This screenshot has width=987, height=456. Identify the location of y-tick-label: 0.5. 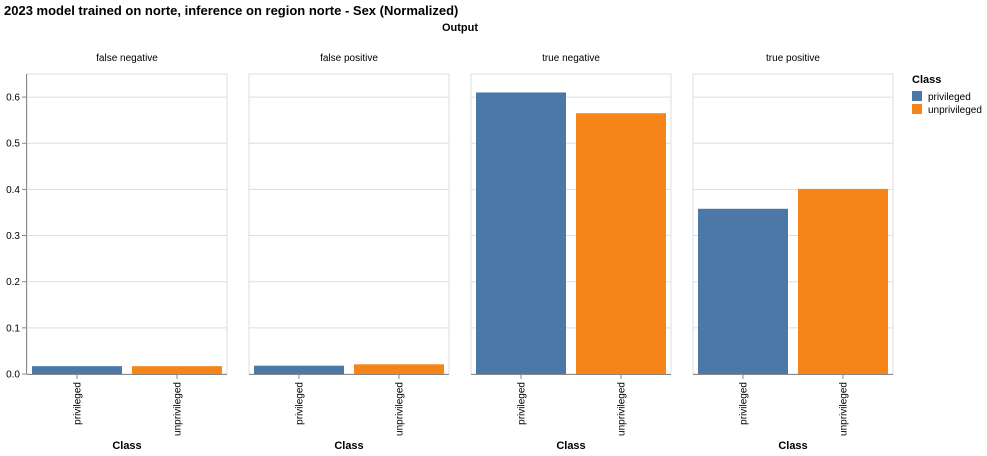
(13, 144).